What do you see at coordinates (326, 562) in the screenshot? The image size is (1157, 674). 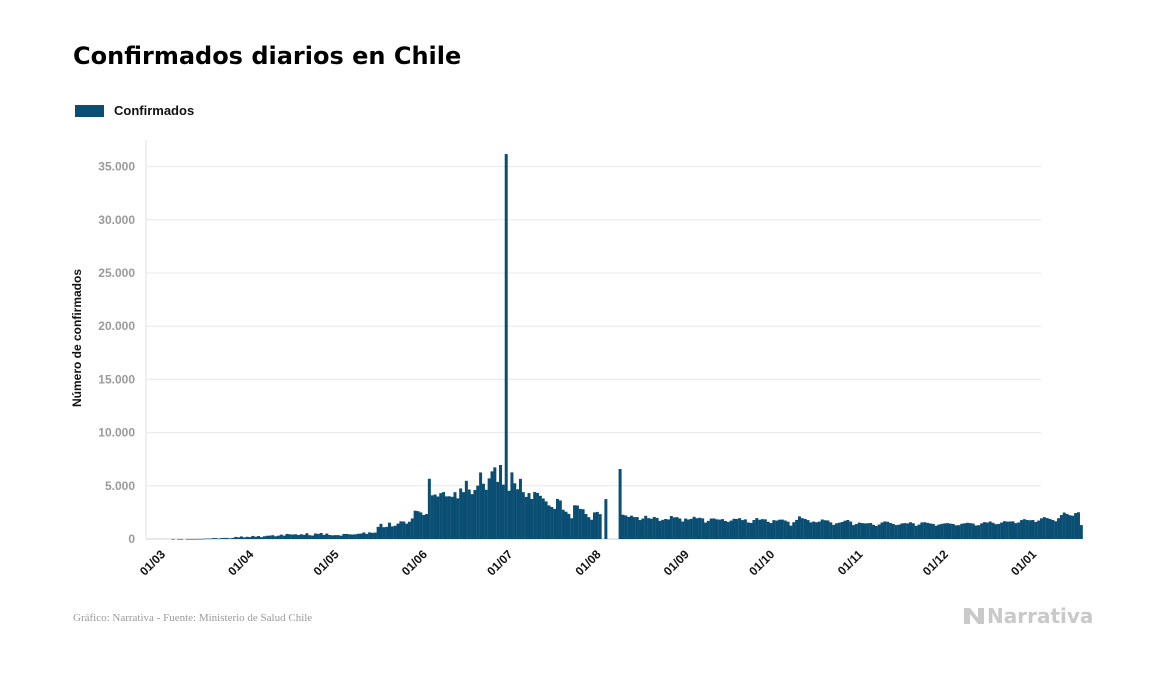 I see `x-tick-label: 01/05` at bounding box center [326, 562].